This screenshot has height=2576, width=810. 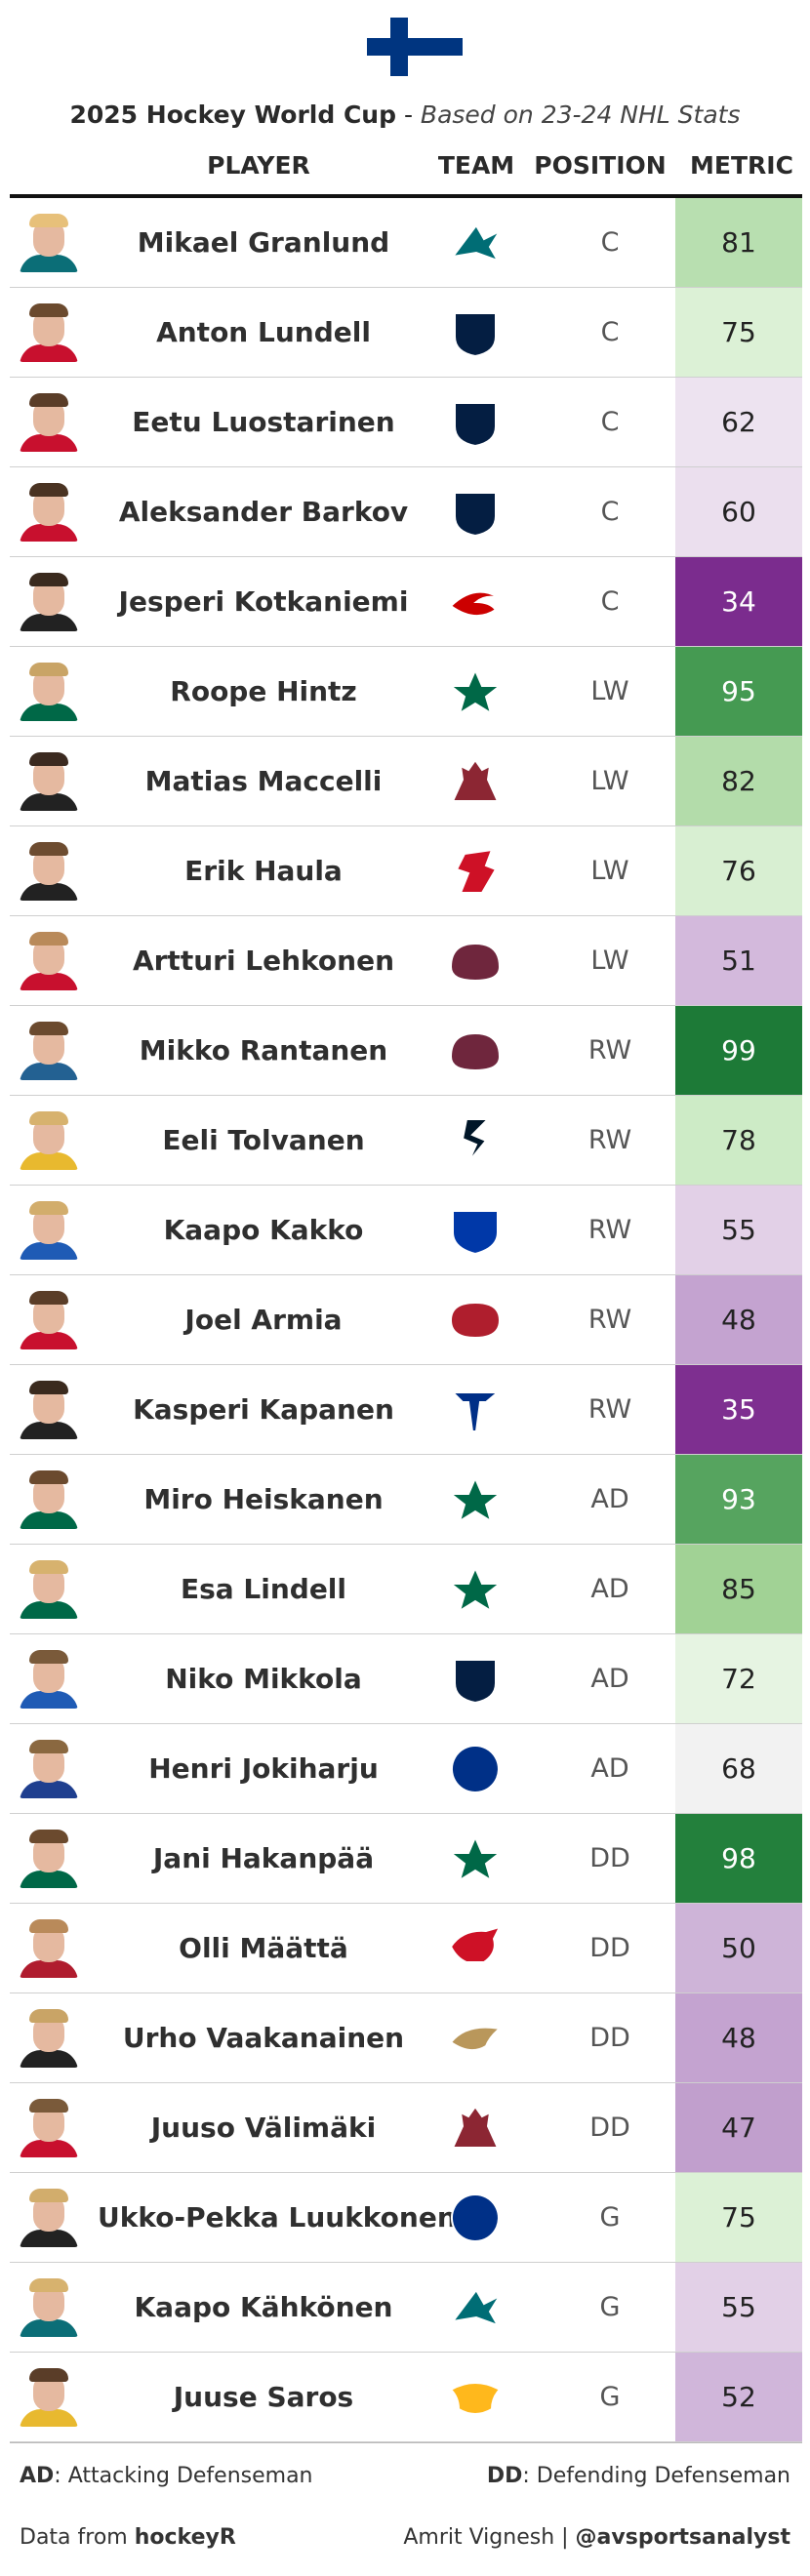 I want to click on table-row: Henri Jokiharju AD 68, so click(x=406, y=1769).